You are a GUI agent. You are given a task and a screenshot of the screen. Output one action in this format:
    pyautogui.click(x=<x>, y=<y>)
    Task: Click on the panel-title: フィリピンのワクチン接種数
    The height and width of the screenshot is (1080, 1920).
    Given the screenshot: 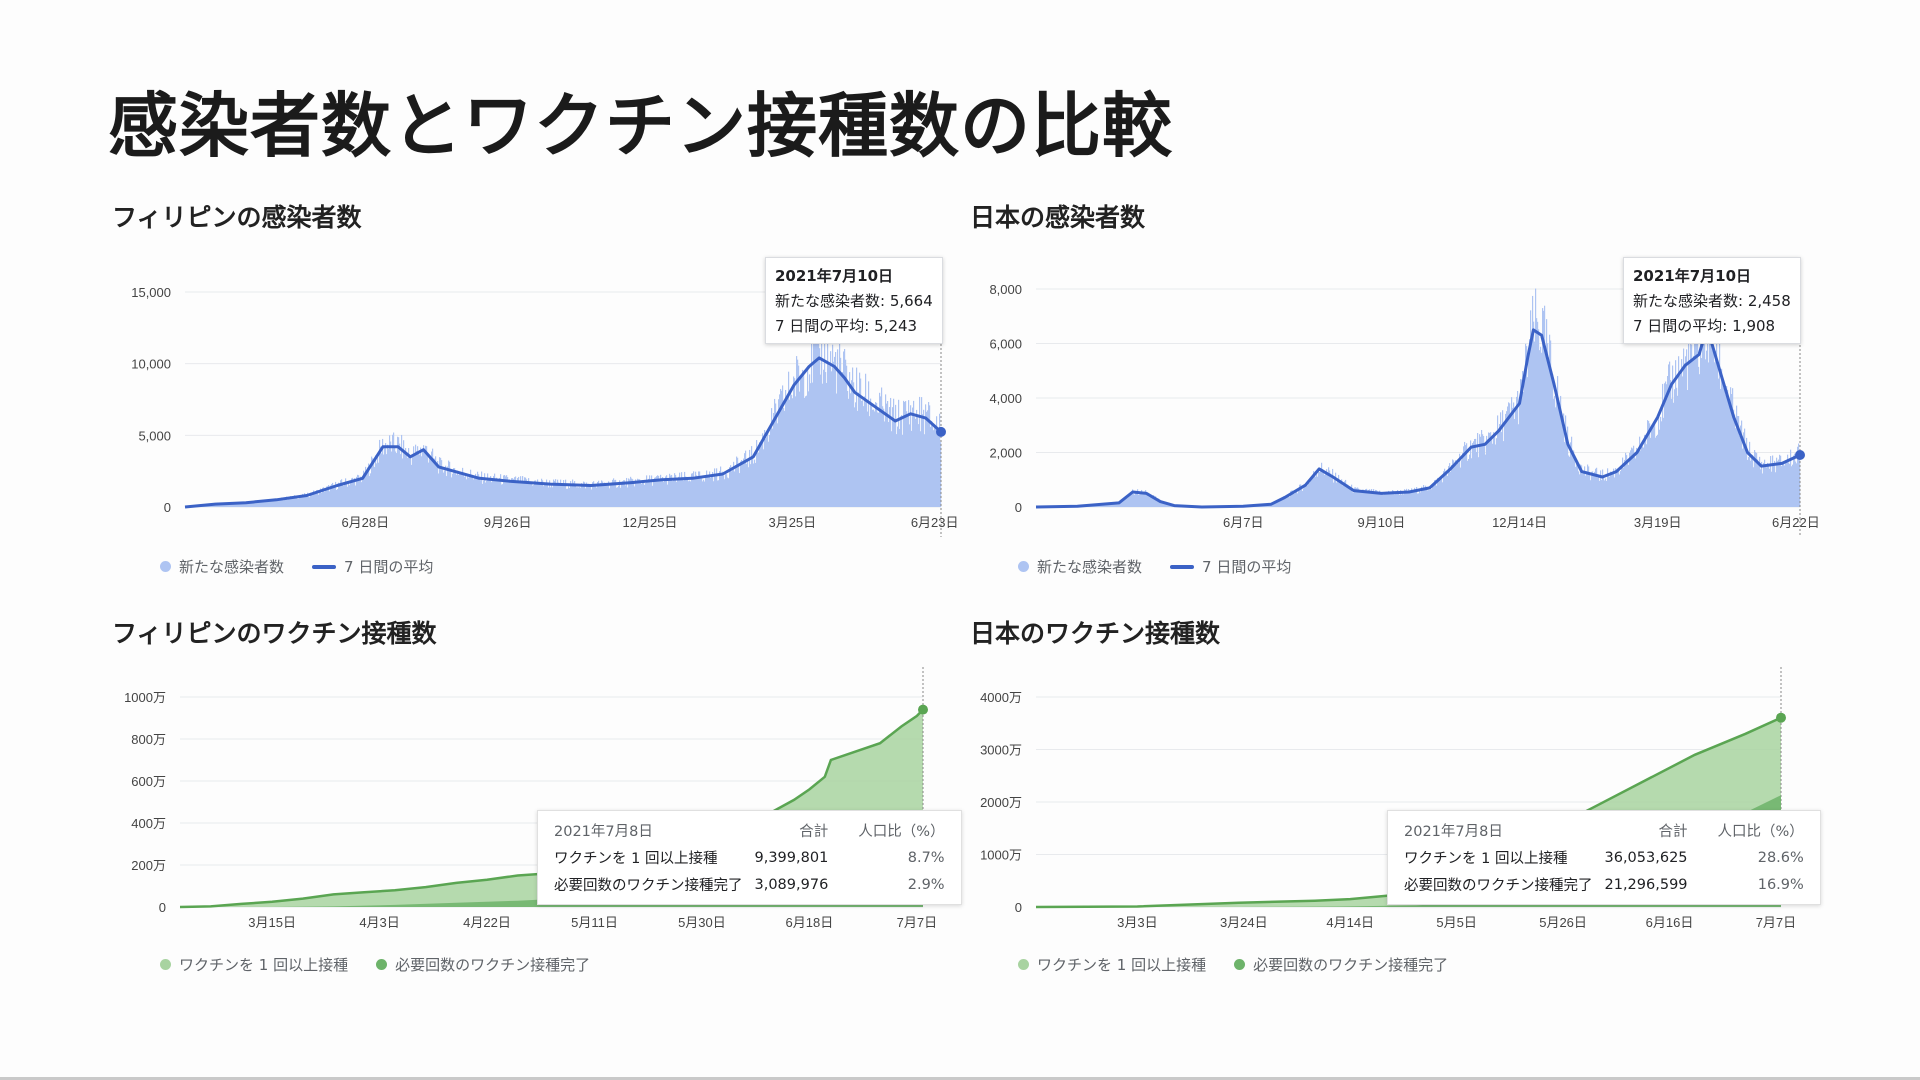 What is the action you would take?
    pyautogui.click(x=274, y=633)
    